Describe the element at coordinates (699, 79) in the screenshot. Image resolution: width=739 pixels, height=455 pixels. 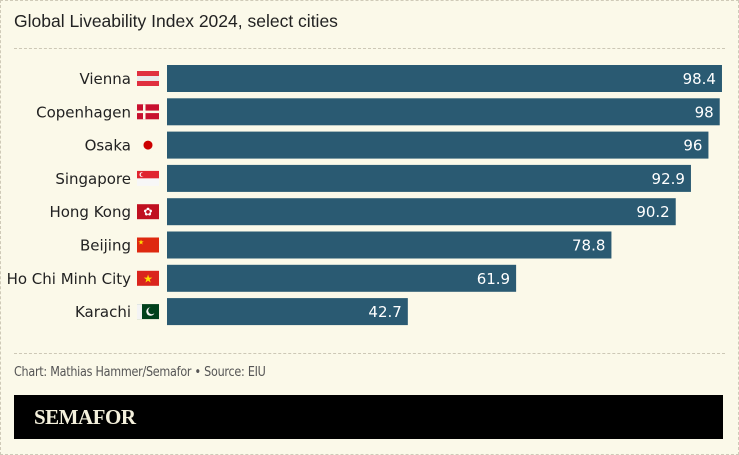
I see `value-label: 98.4` at that location.